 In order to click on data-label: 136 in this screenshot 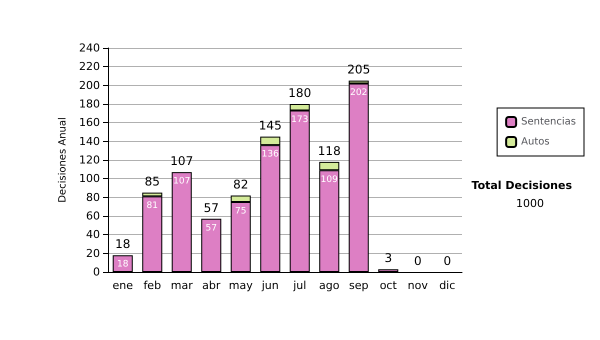, I will do `click(271, 155)`.